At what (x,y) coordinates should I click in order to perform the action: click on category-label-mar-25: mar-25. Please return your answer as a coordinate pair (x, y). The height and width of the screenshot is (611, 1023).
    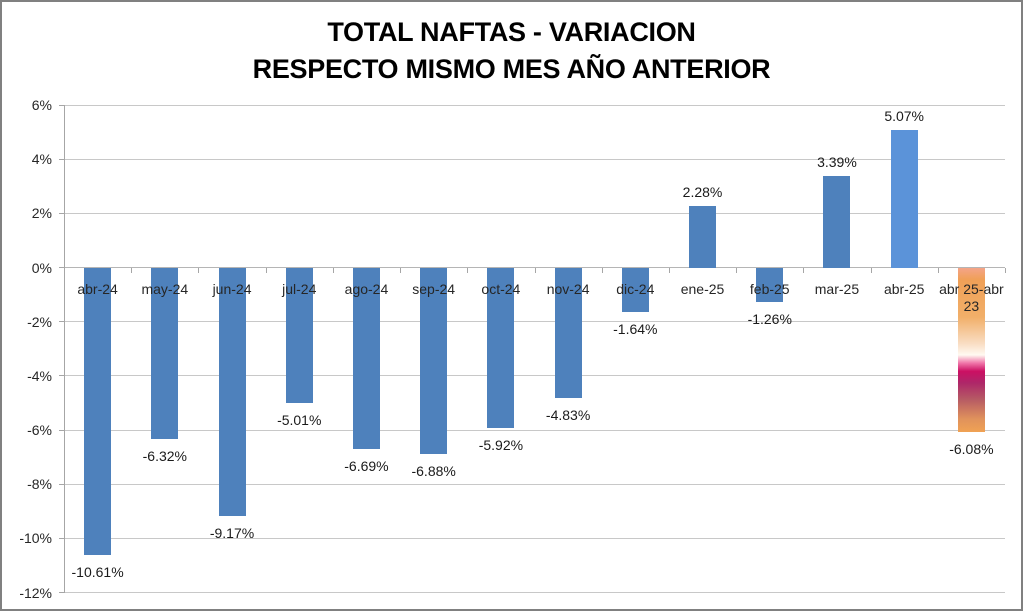
    Looking at the image, I should click on (837, 288).